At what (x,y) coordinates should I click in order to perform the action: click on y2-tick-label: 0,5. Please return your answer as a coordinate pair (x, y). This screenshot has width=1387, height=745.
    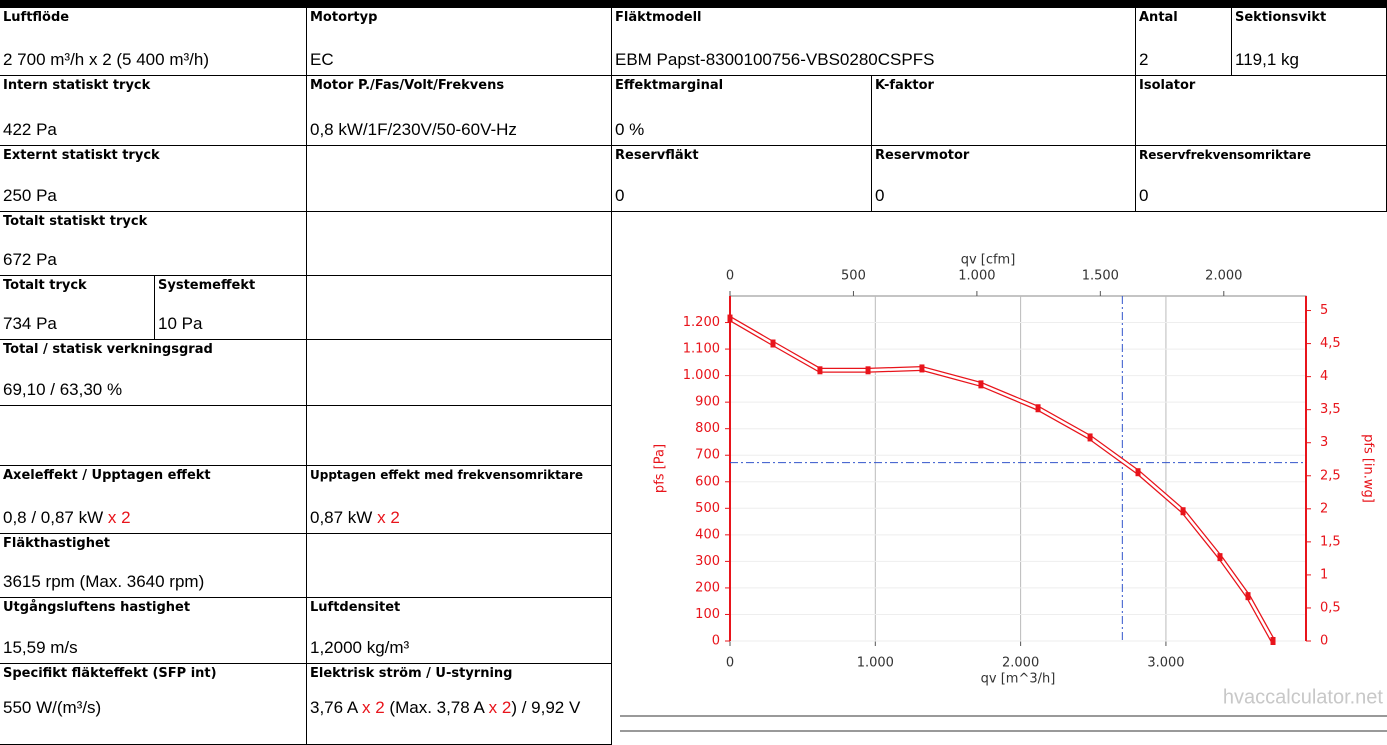
    Looking at the image, I should click on (1330, 607).